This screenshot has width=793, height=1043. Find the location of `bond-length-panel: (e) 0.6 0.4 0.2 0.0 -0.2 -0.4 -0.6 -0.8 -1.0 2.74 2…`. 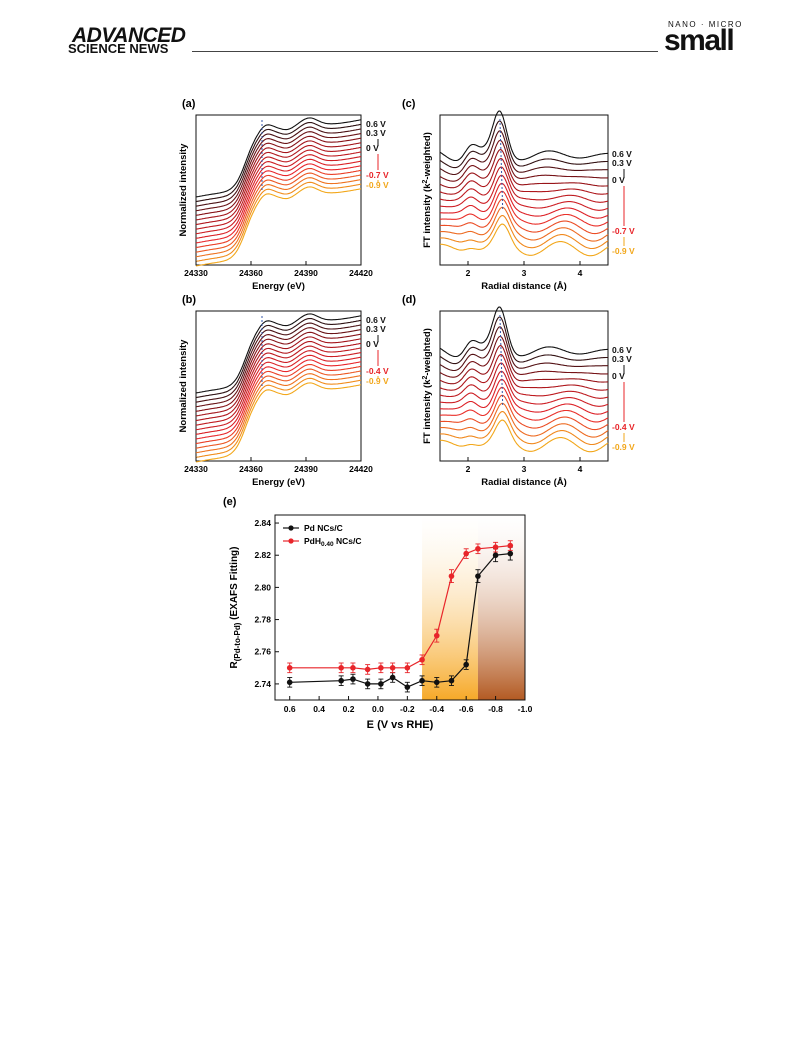

bond-length-panel: (e) 0.6 0.4 0.2 0.0 -0.2 -0.4 -0.6 -0.8 -1.0 2.74 2… is located at coordinates (378, 613).